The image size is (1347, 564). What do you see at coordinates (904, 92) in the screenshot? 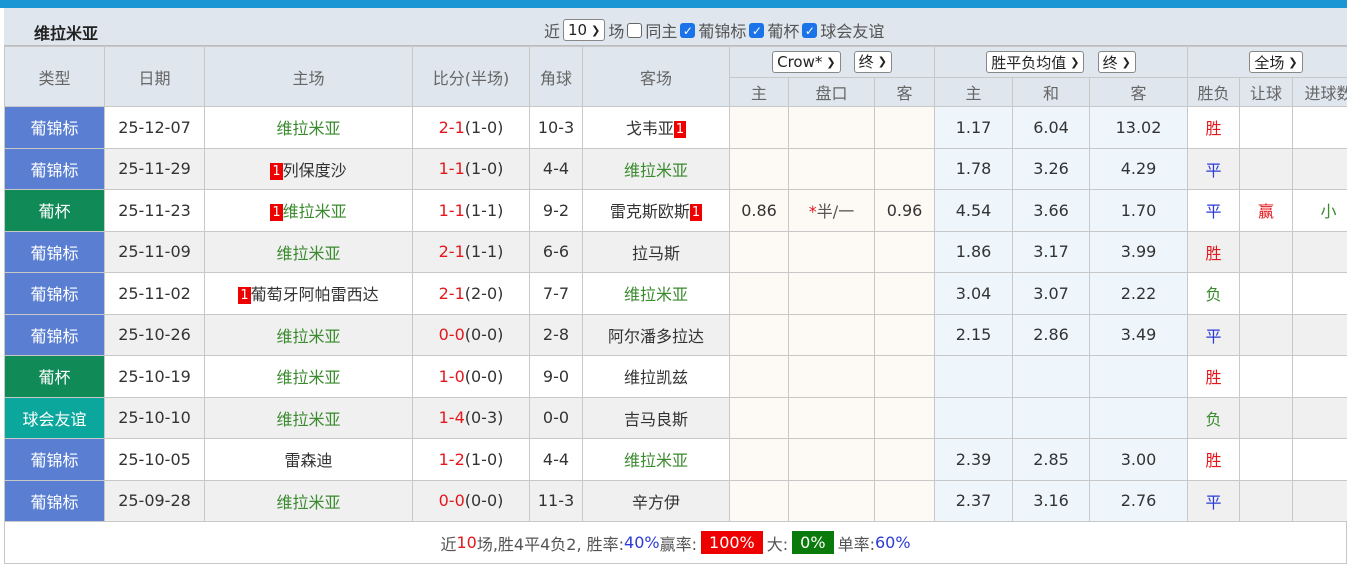
I see `col-ah-away: 客` at bounding box center [904, 92].